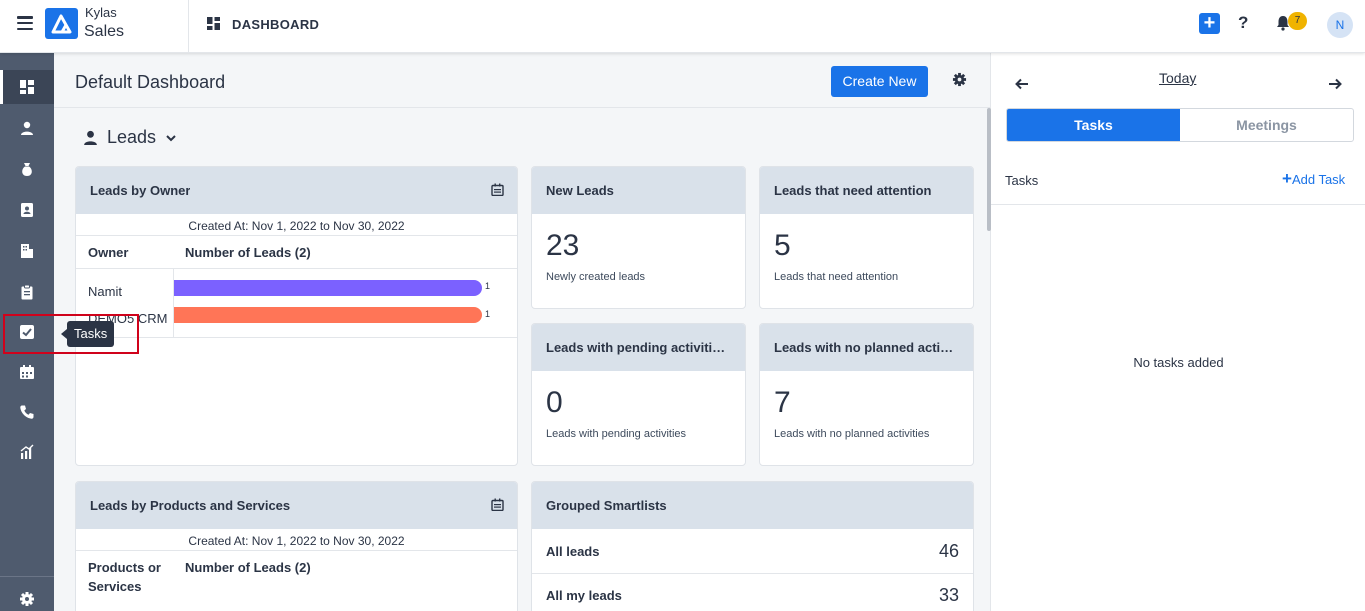 This screenshot has height=611, width=1365. I want to click on smartlist-count: 46, so click(948, 551).